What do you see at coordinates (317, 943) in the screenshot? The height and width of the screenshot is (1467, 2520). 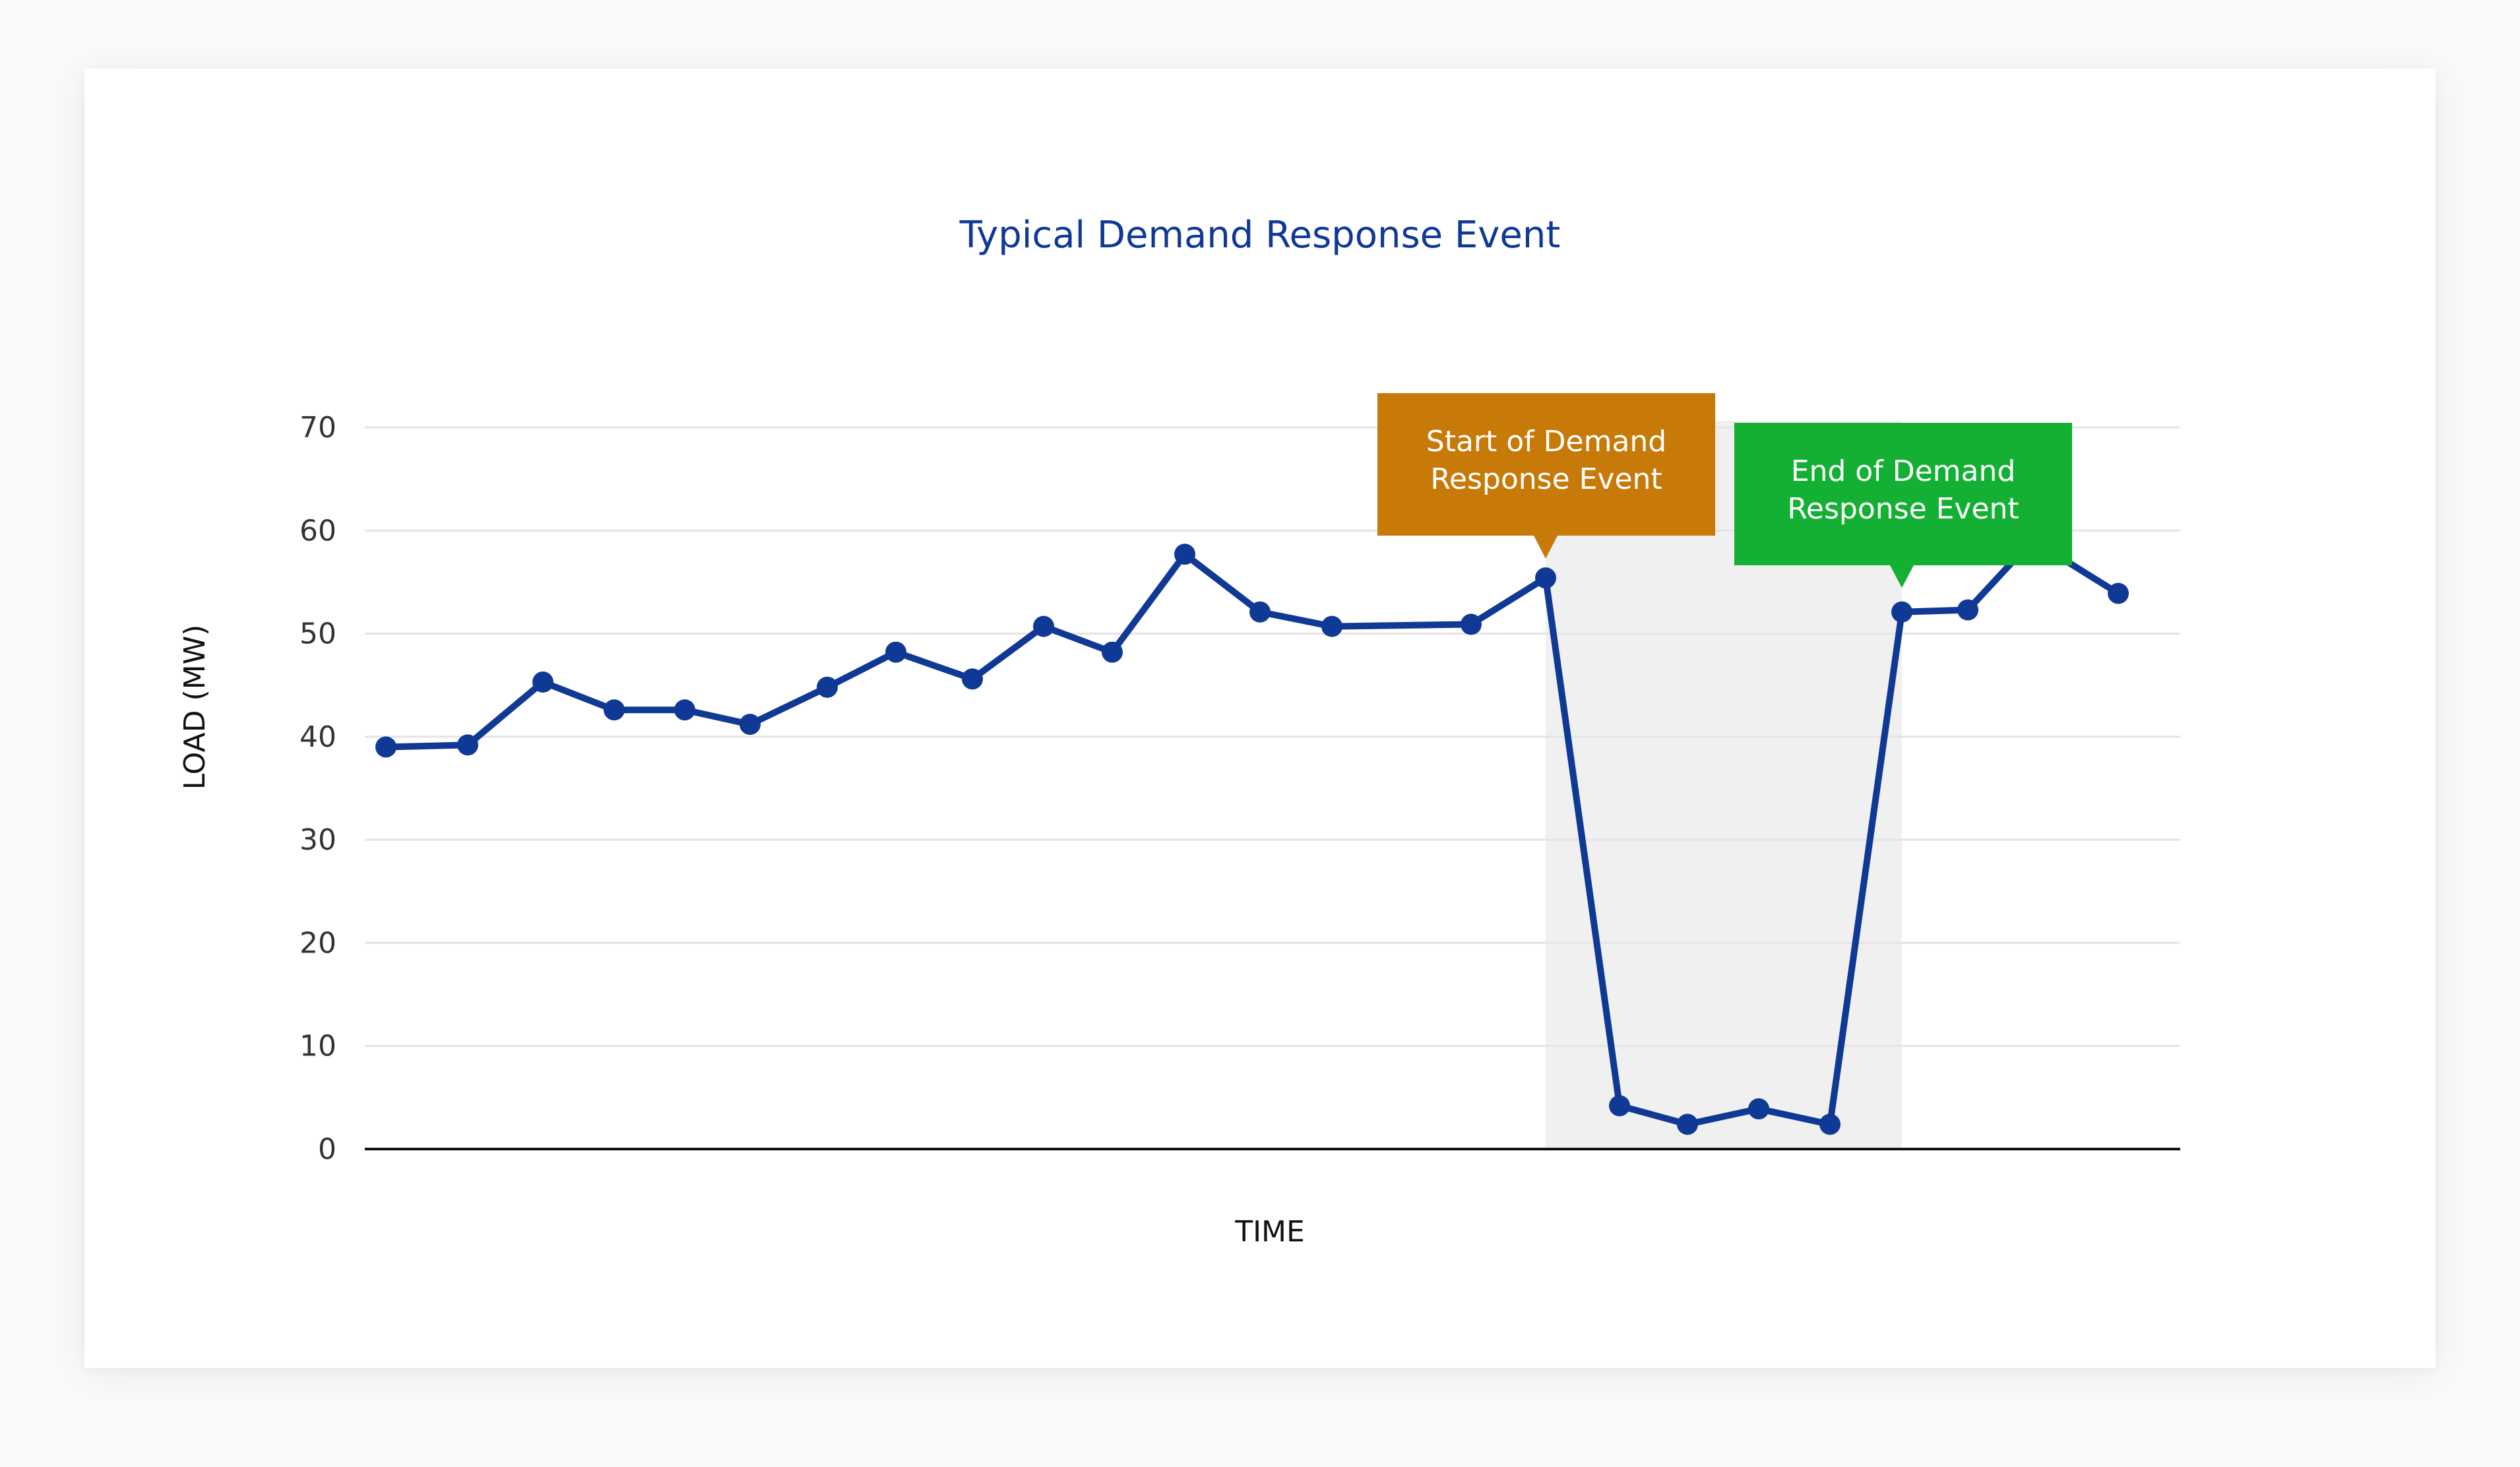 I see `y-tick-label: 20` at bounding box center [317, 943].